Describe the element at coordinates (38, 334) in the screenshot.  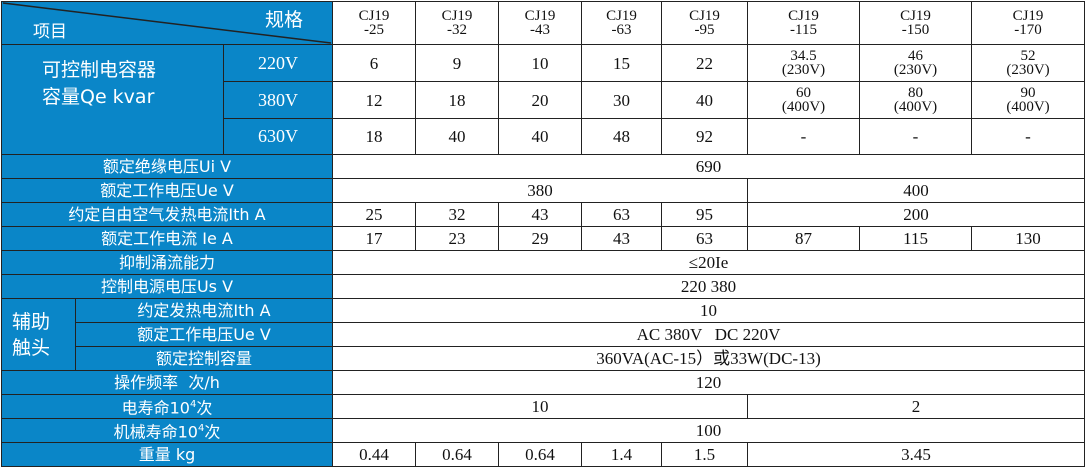
I see `aux-label: 辅助 触头` at that location.